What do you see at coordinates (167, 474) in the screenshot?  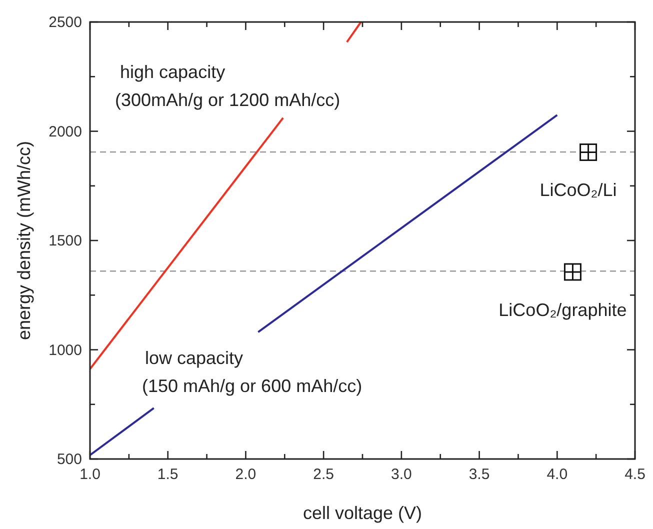 I see `x-tick-label: 1.5` at bounding box center [167, 474].